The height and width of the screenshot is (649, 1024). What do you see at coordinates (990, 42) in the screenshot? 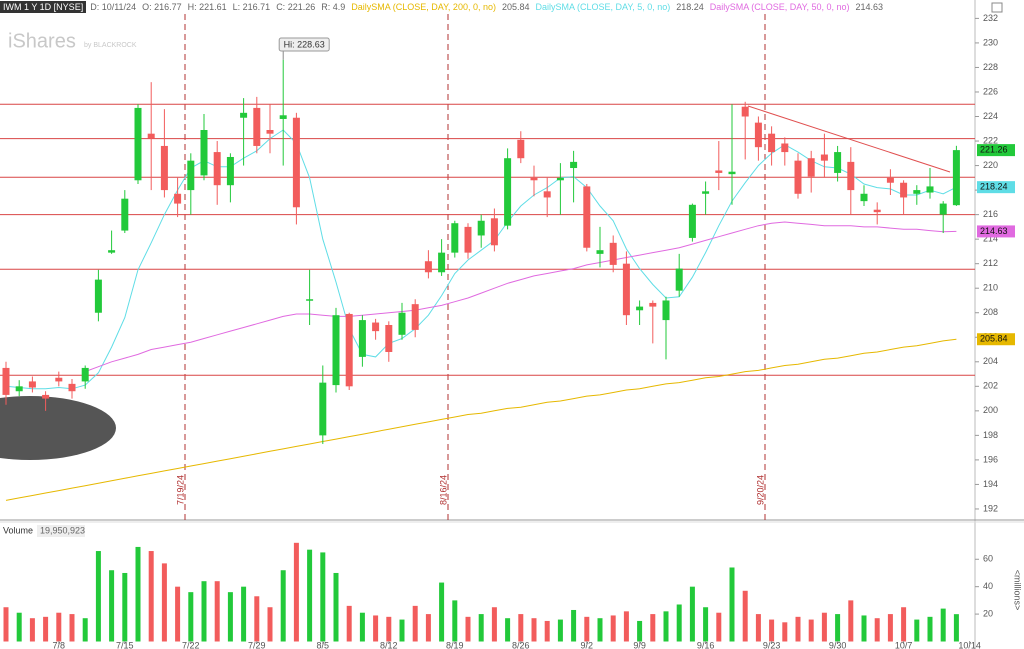
I see `y-tick-label: 230` at bounding box center [990, 42].